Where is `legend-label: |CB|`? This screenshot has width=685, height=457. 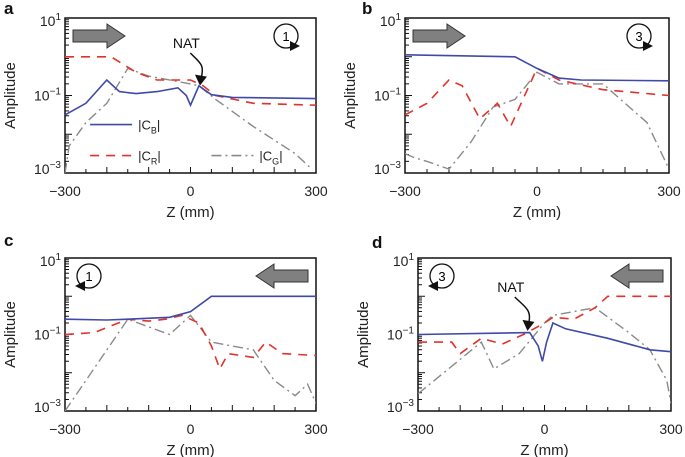 legend-label: |CB| is located at coordinates (149, 127).